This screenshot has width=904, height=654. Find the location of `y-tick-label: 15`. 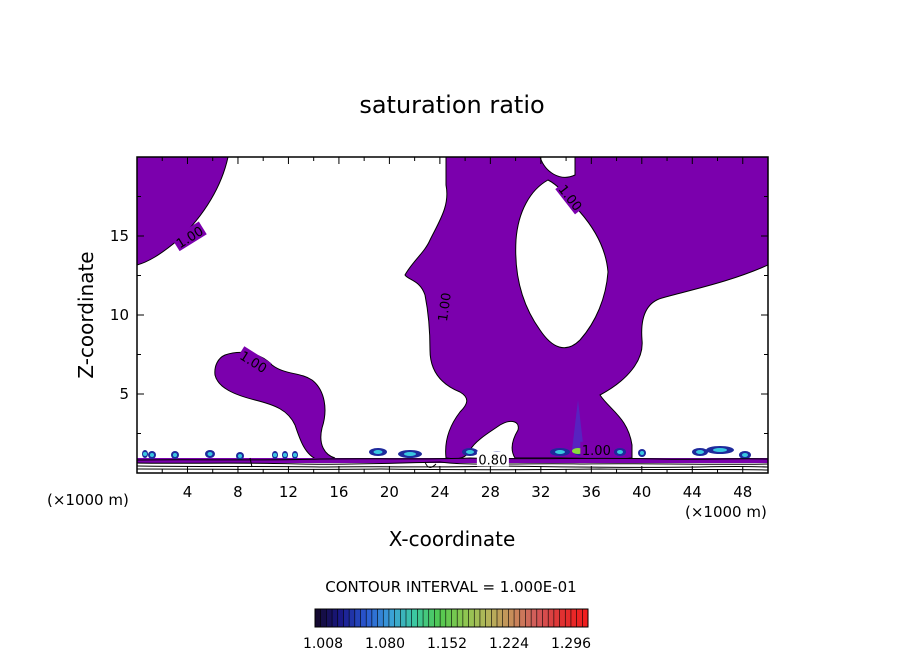

y-tick-label: 15 is located at coordinates (119, 236).